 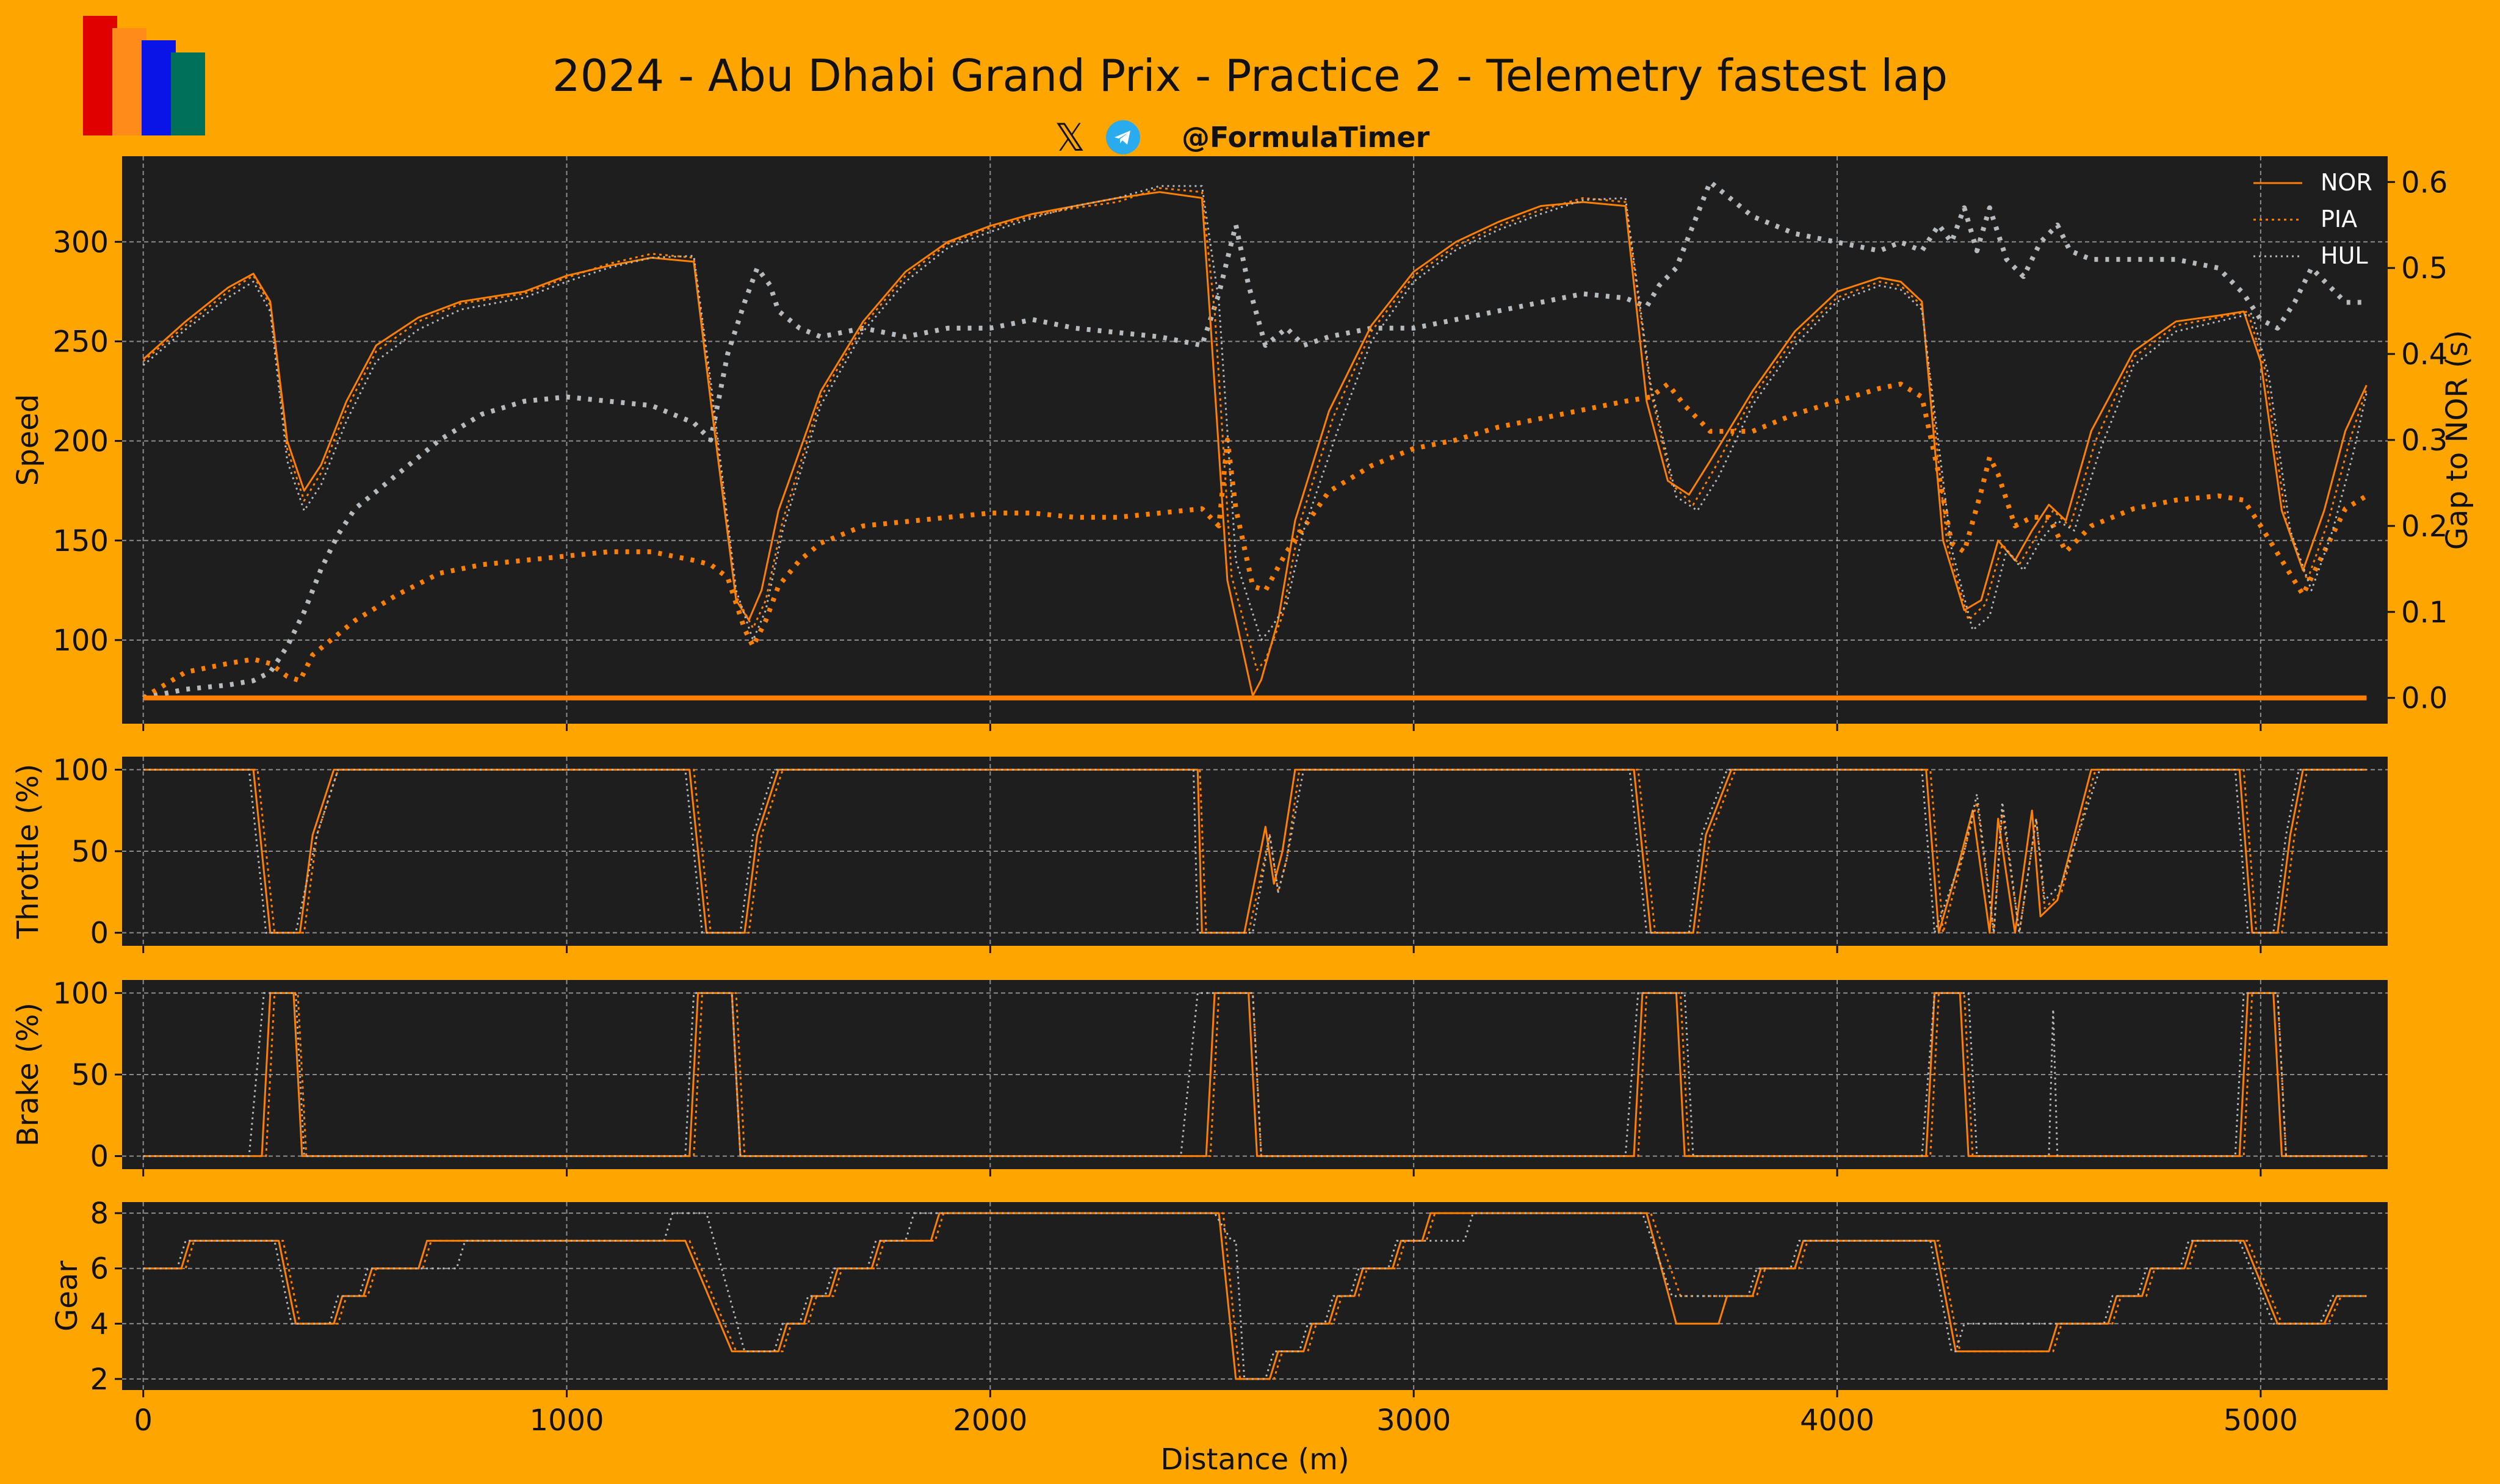 What do you see at coordinates (28, 852) in the screenshot?
I see `throttle-y-axis-label: Throttle (%)` at bounding box center [28, 852].